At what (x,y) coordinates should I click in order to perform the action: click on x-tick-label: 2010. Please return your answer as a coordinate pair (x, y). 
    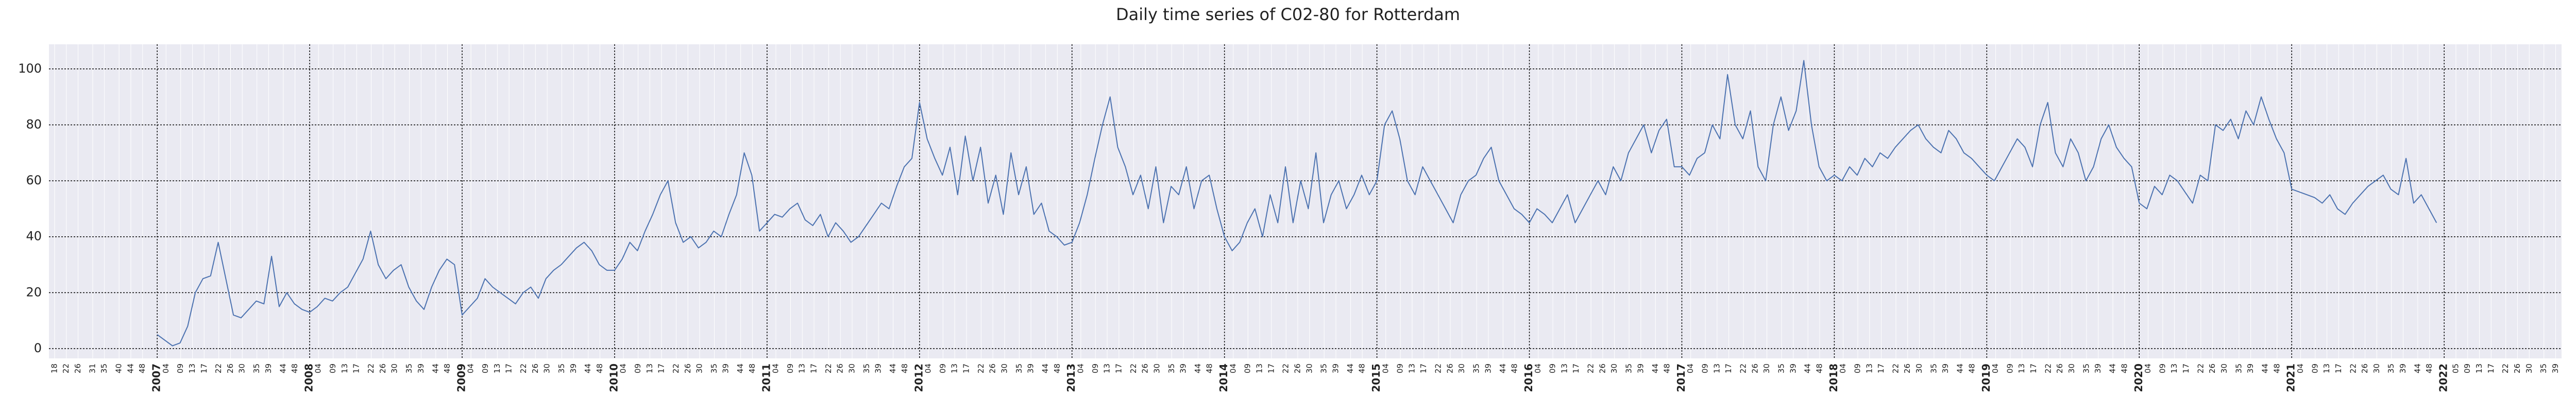
    Looking at the image, I should click on (613, 378).